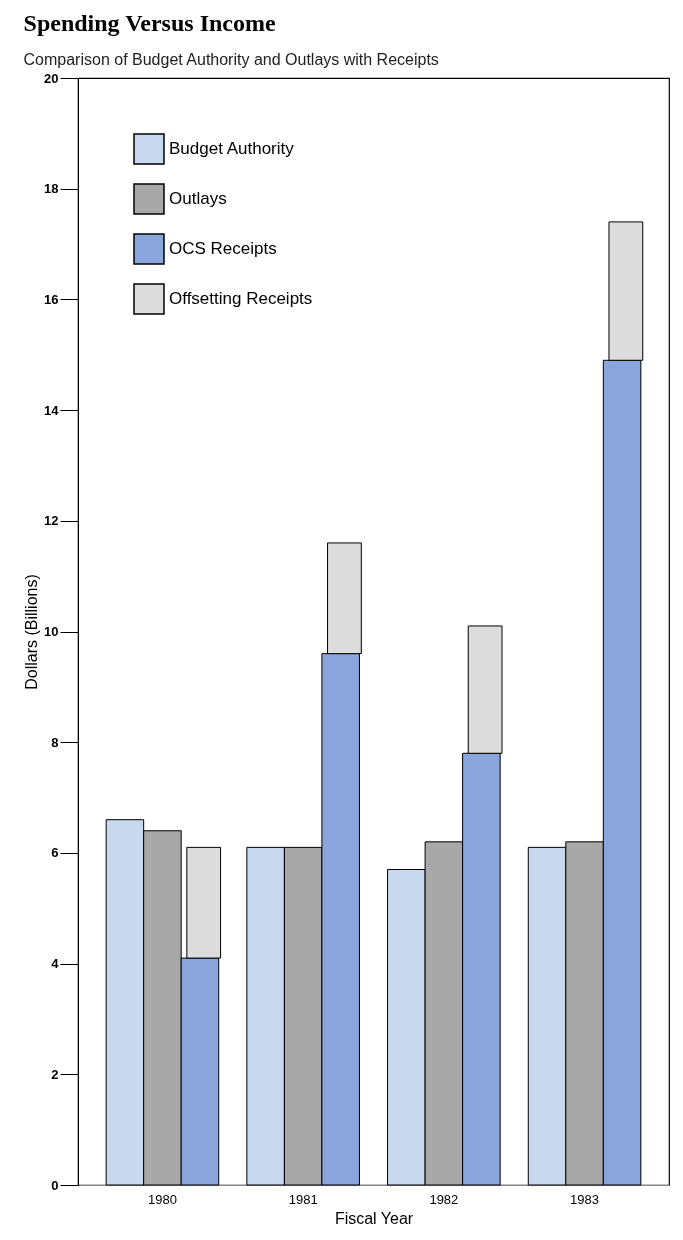 The image size is (683, 1240). What do you see at coordinates (51, 299) in the screenshot?
I see `y-tick-label: 16` at bounding box center [51, 299].